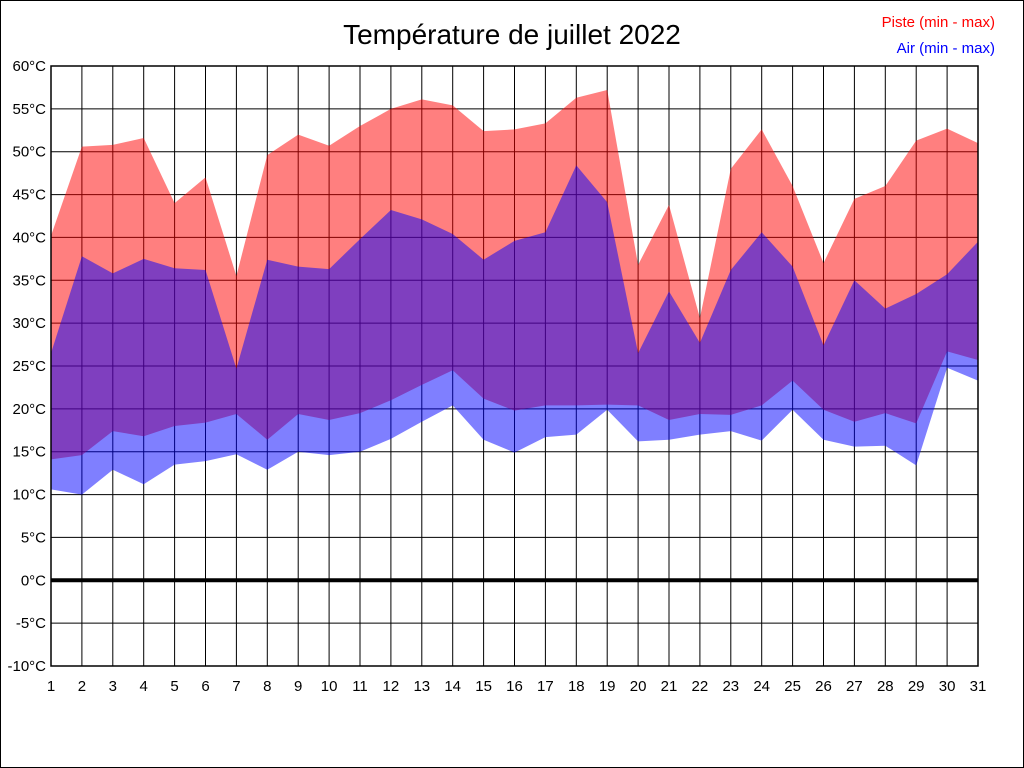  I want to click on x-tick-label: 24, so click(761, 686).